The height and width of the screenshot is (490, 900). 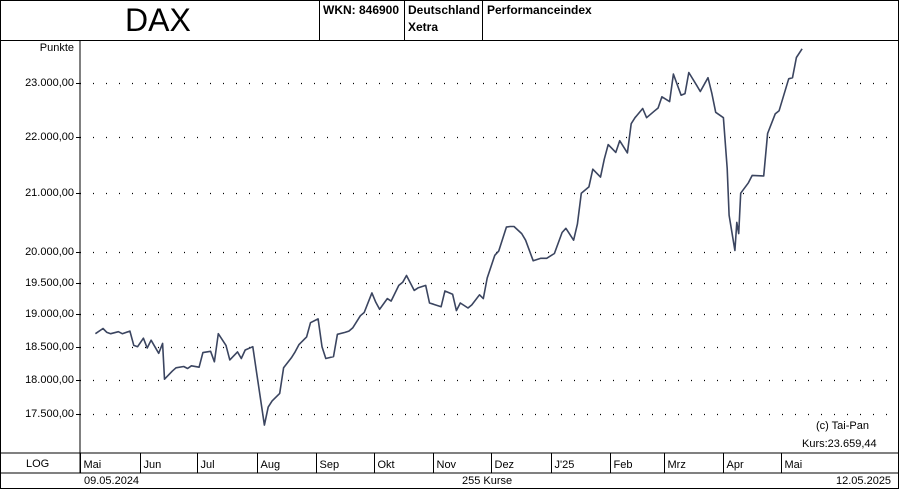 I want to click on y-tick-label: 18.500,00, so click(x=49, y=346).